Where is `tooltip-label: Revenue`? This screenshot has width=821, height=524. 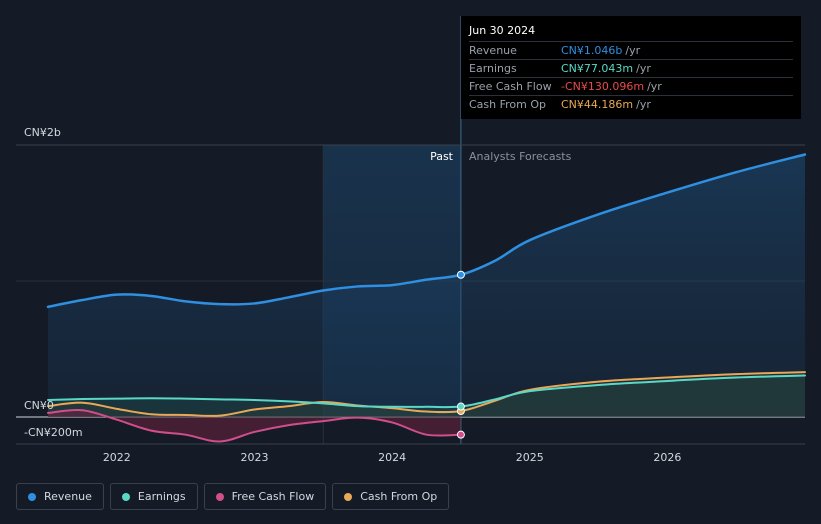
tooltip-label: Revenue is located at coordinates (493, 50).